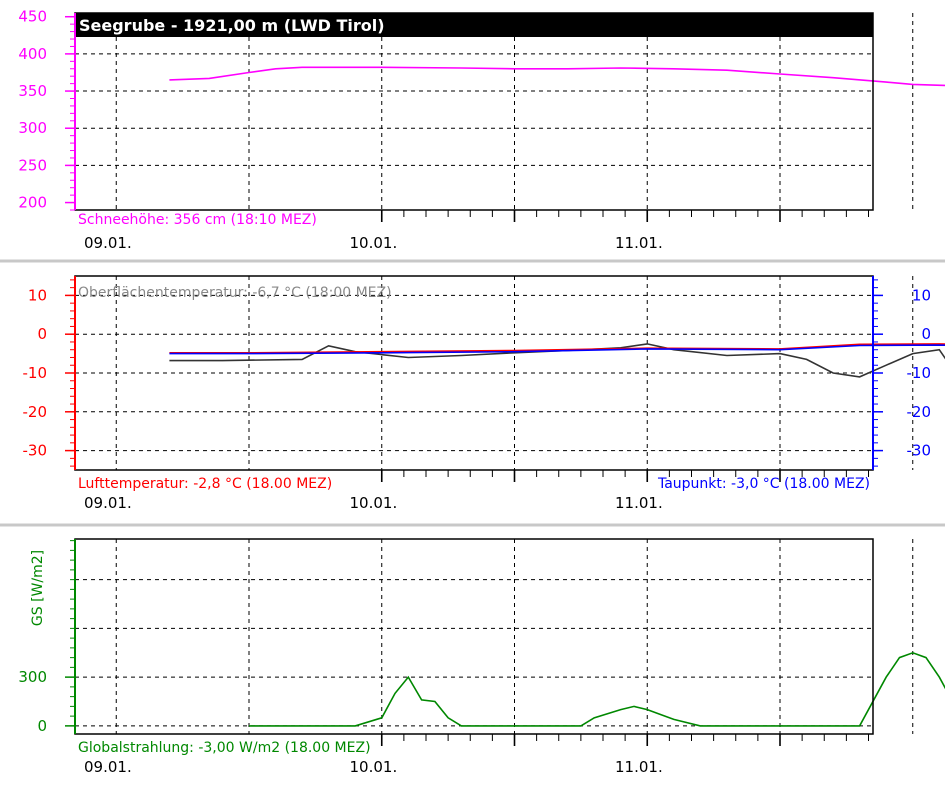 Image resolution: width=945 pixels, height=793 pixels. Describe the element at coordinates (38, 588) in the screenshot. I see `y-axis-title: GS [W/m2]` at that location.